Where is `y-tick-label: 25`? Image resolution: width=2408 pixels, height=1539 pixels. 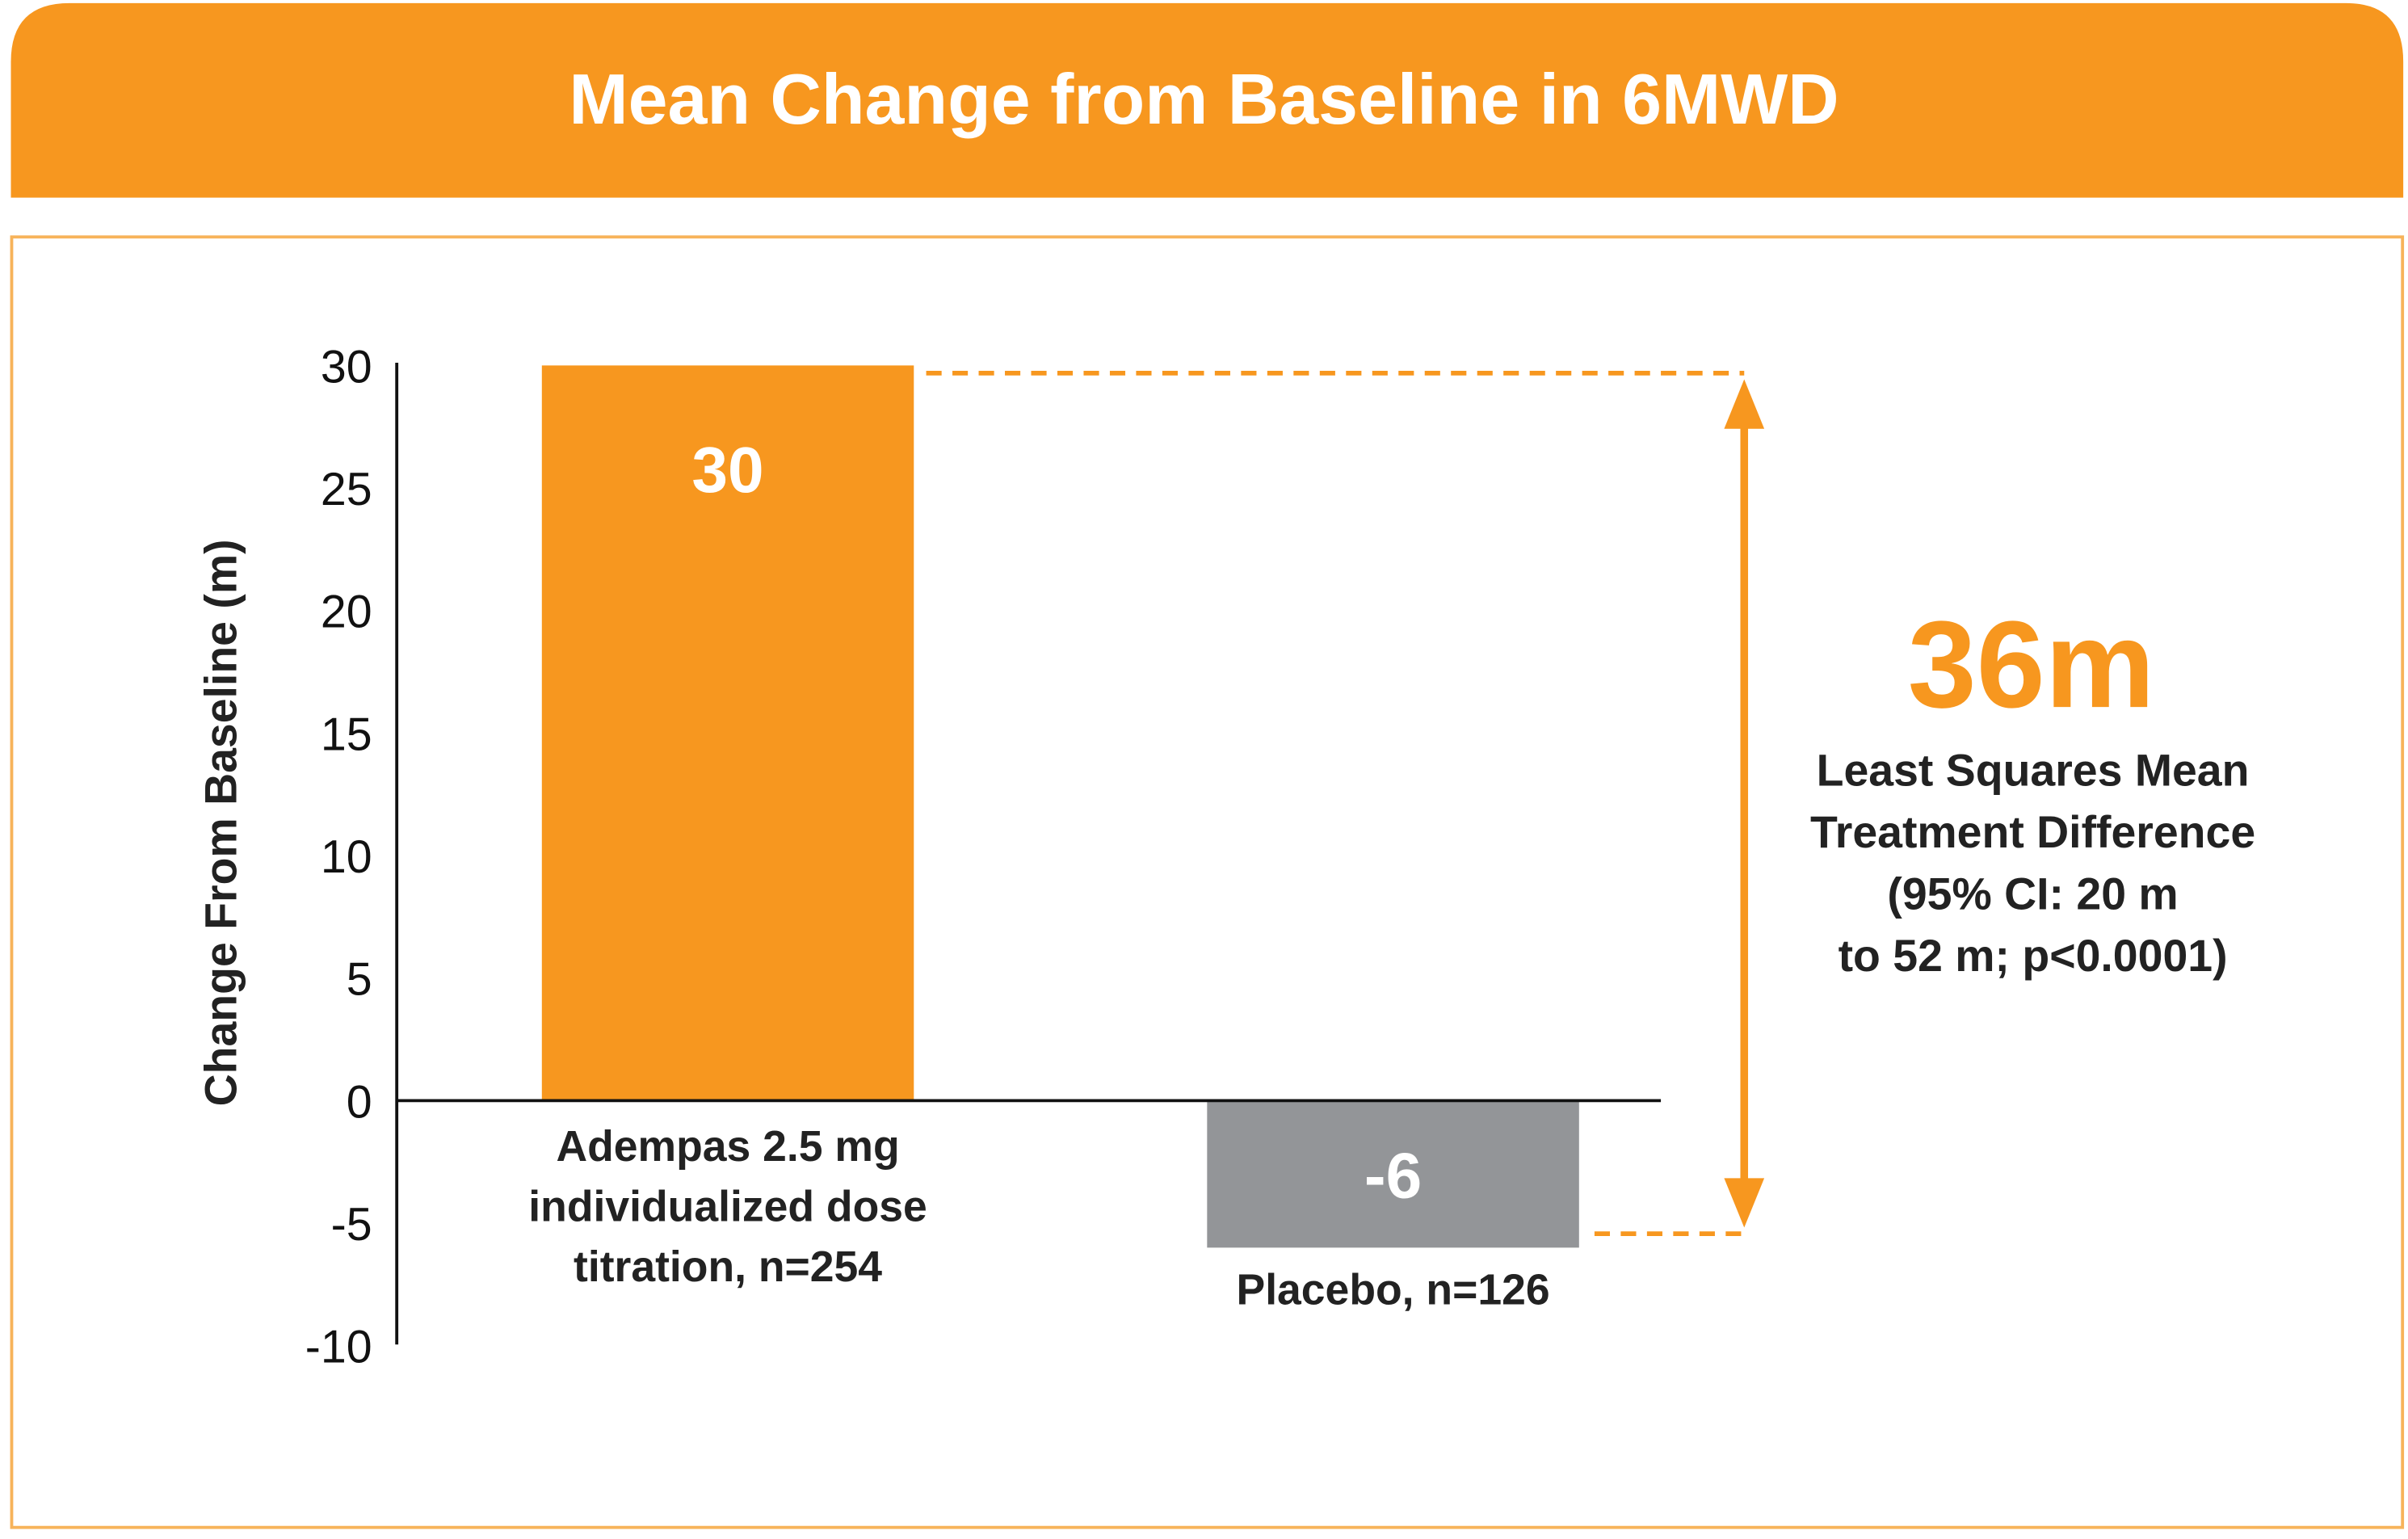 y-tick-label: 25 is located at coordinates (346, 490).